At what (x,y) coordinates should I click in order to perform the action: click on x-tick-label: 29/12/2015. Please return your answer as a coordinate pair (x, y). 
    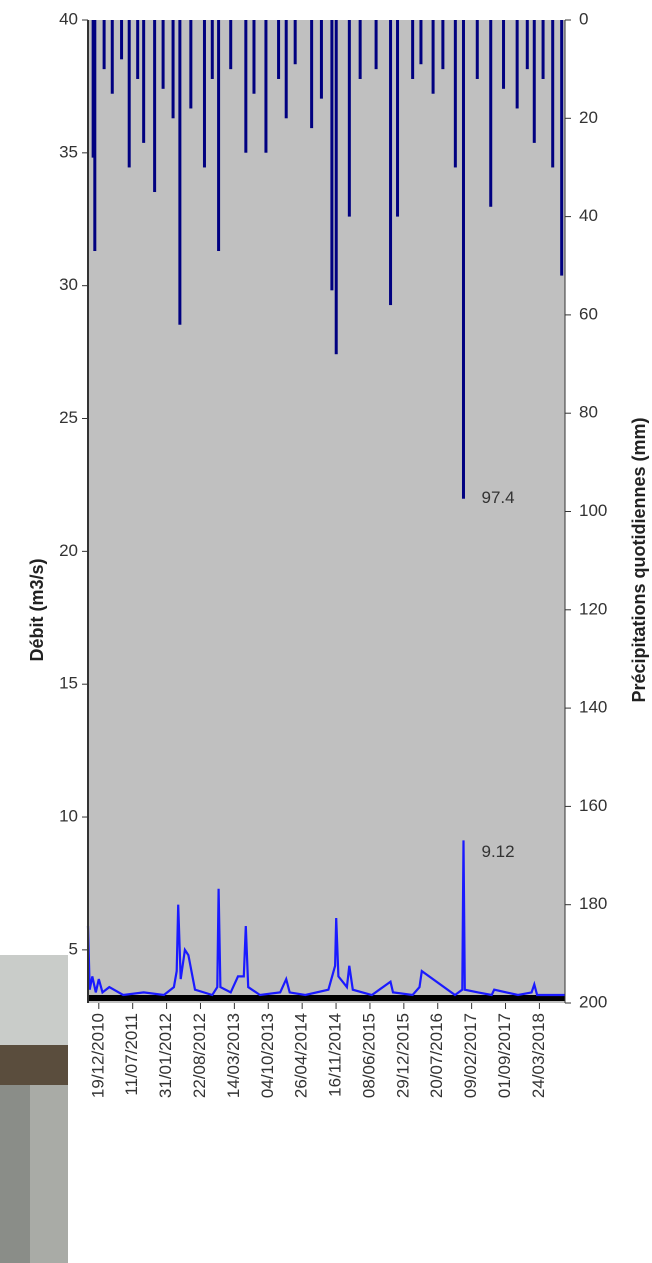
    Looking at the image, I should click on (402, 1055).